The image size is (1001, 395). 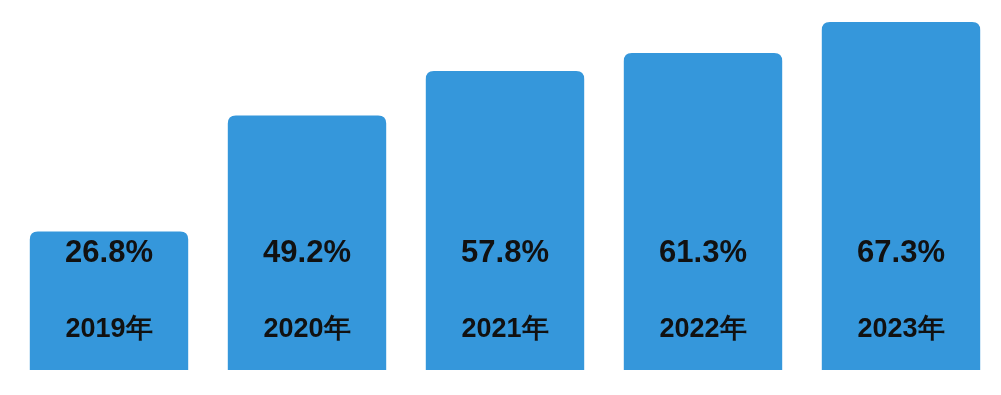 I want to click on x-tick-label: 2020年, so click(x=307, y=328).